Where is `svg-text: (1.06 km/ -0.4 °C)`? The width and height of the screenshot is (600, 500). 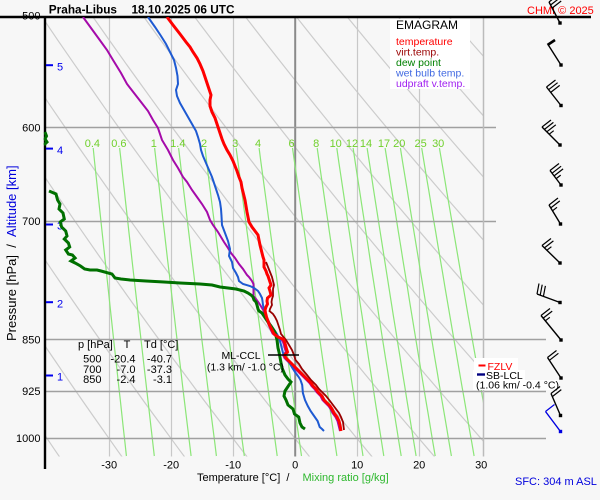 svg-text: (1.06 km/ -0.4 °C) is located at coordinates (517, 386).